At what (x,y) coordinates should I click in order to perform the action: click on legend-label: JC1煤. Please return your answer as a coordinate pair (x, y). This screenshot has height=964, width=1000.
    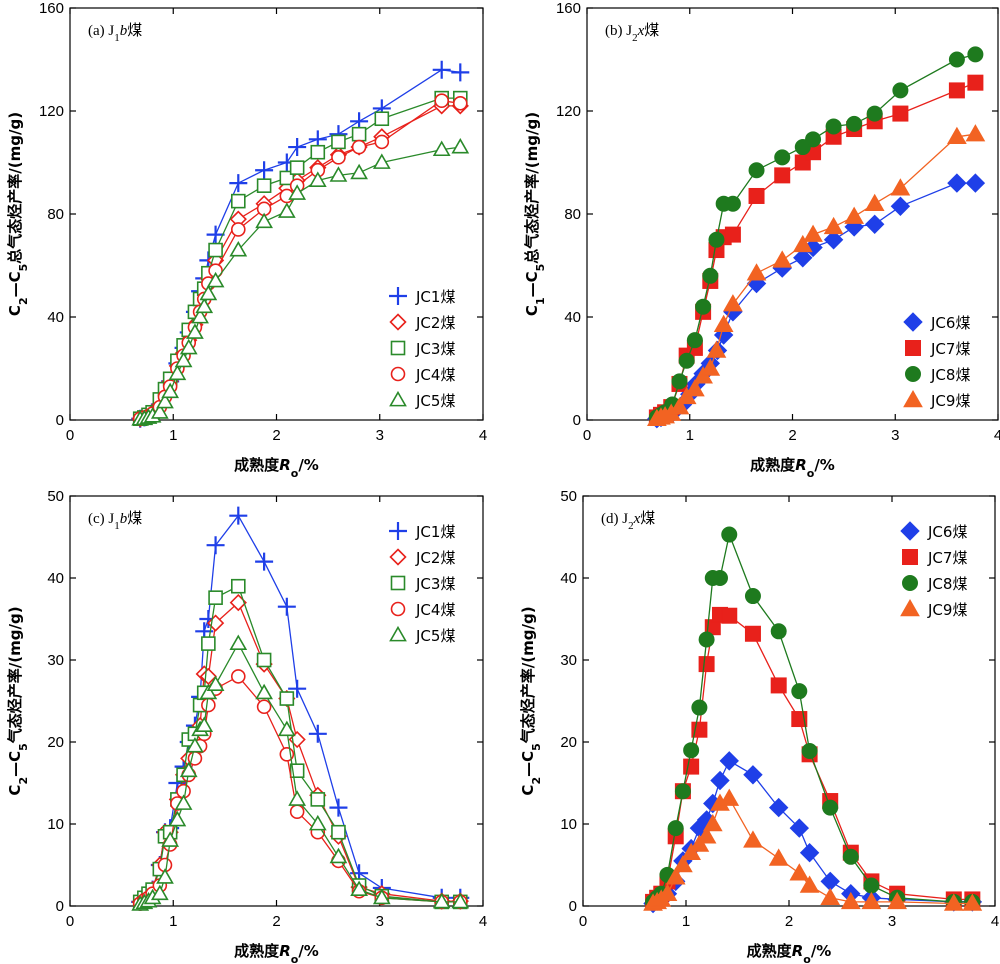
    Looking at the image, I should click on (435, 297).